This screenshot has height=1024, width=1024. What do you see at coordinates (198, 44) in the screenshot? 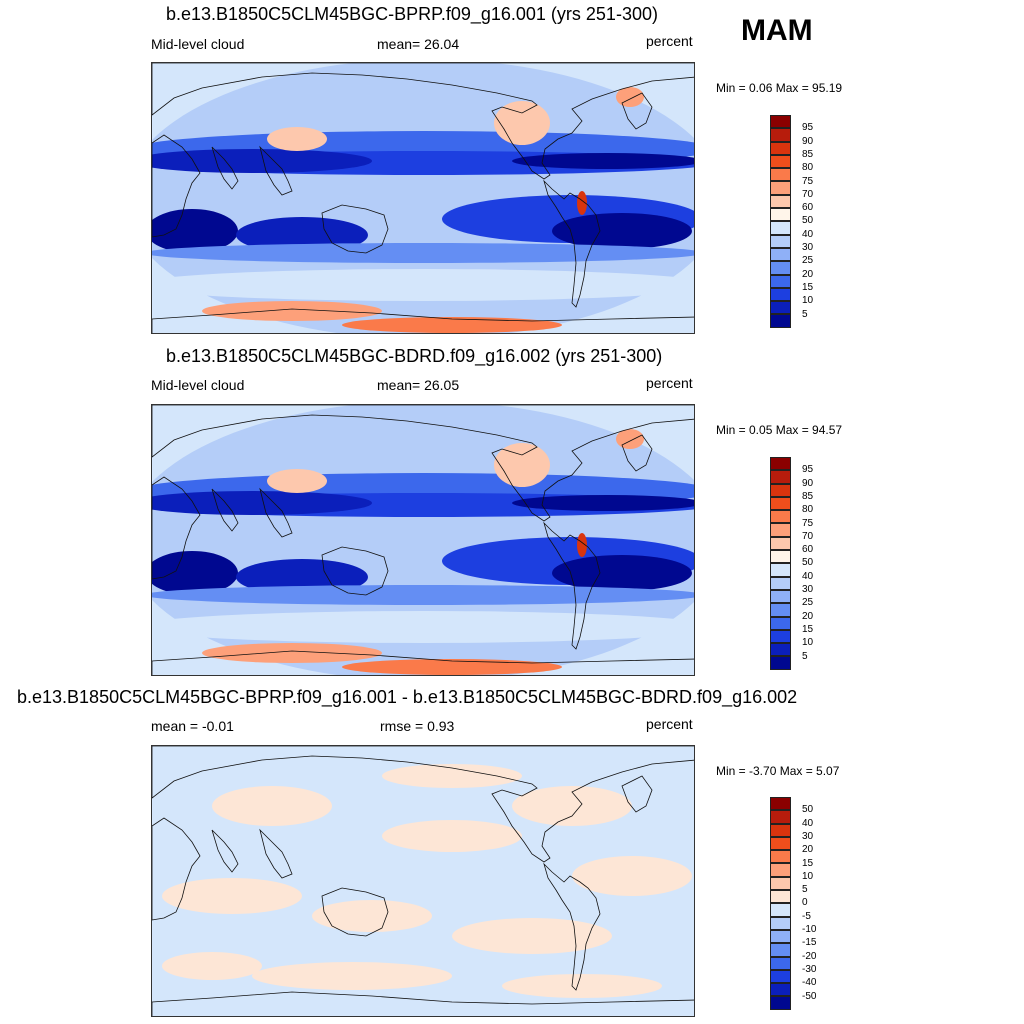
I see `panel-1-variable-label: Mid-level cloud` at bounding box center [198, 44].